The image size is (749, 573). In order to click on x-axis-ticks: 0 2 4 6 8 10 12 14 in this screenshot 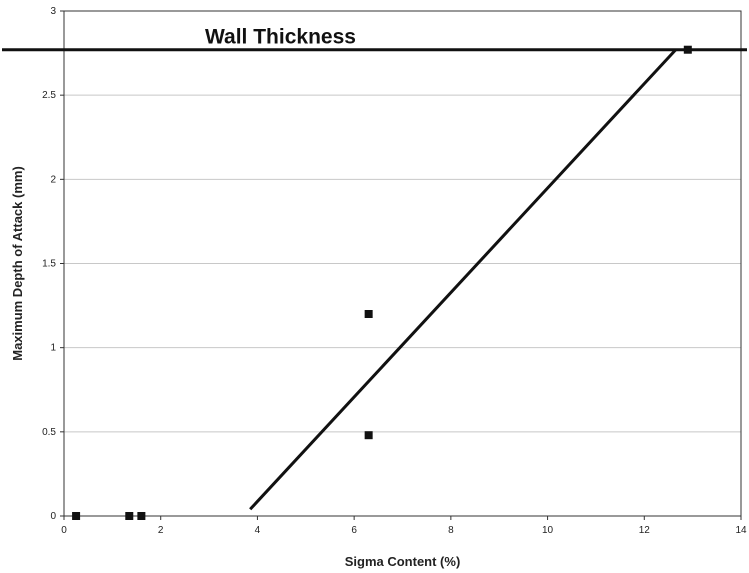, I will do `click(404, 526)`.